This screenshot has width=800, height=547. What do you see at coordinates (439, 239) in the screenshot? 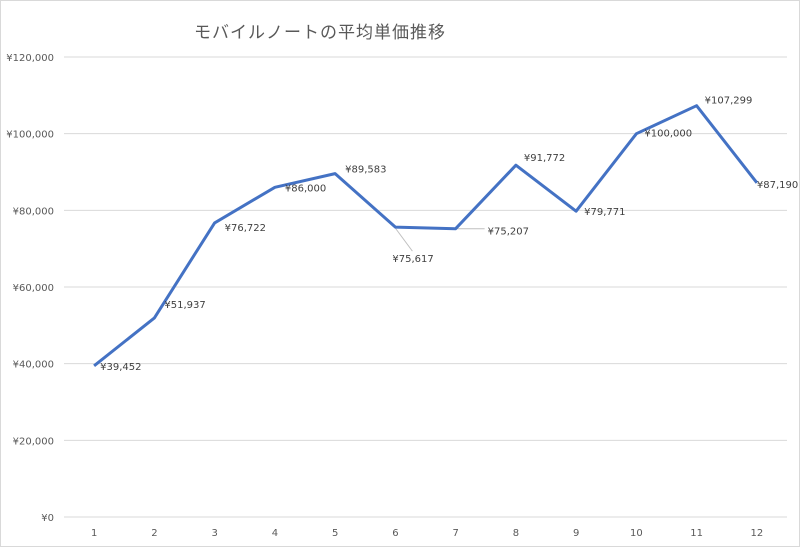
I see `label-leader-lines` at bounding box center [439, 239].